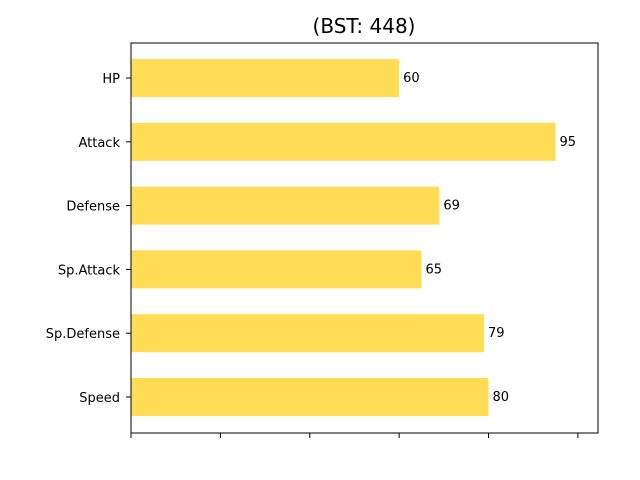 Image resolution: width=640 pixels, height=480 pixels. I want to click on data-label-hp: 60, so click(411, 78).